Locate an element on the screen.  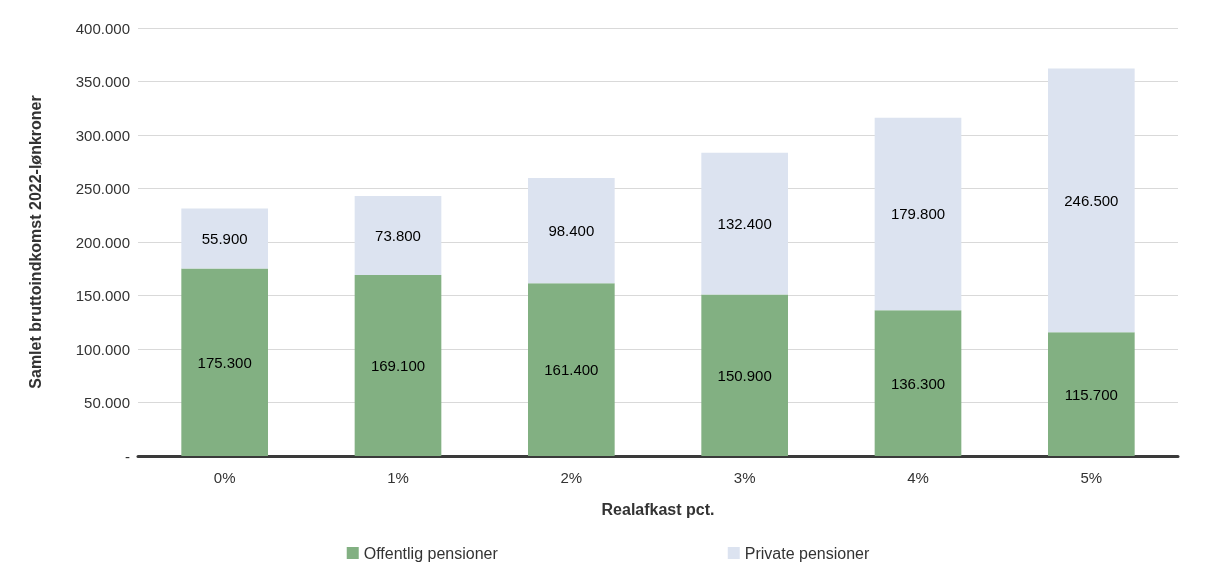
legend-label: Offentlig pensioner is located at coordinates (431, 553).